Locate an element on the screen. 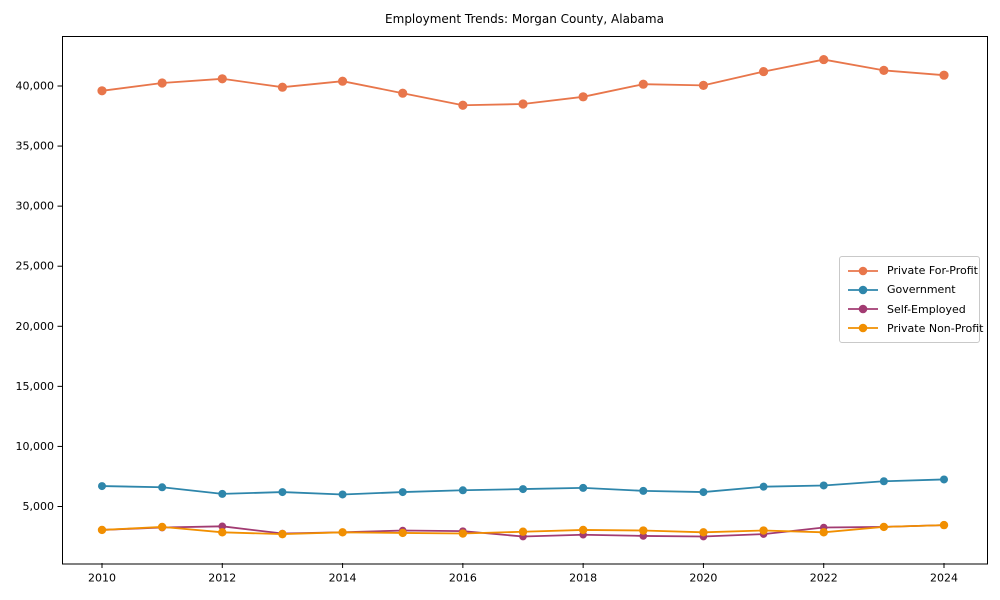  x-tick-label: 2022 is located at coordinates (824, 578).